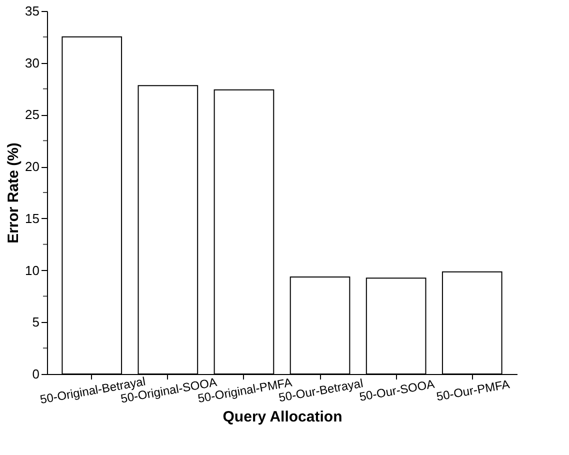 The image size is (569, 455). Describe the element at coordinates (32, 62) in the screenshot. I see `y-tick-label: 30` at that location.